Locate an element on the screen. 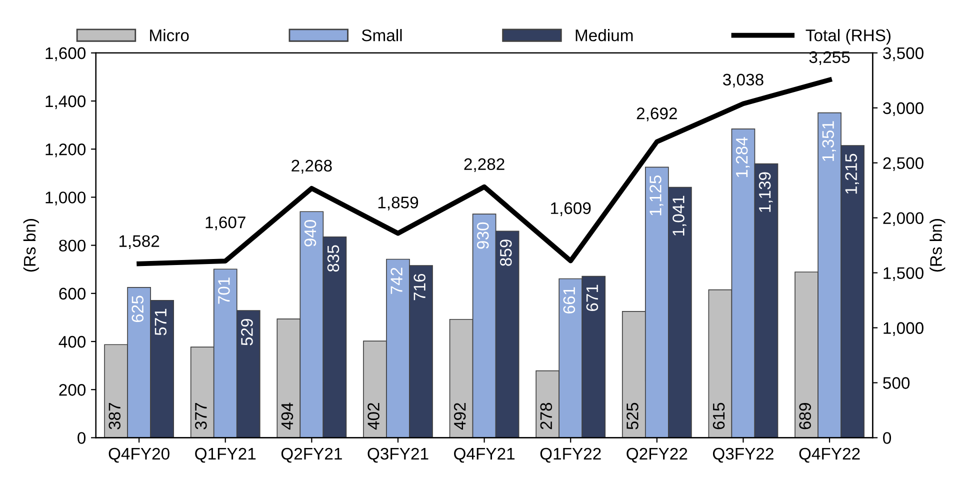 The height and width of the screenshot is (481, 959). legend-label: Total (RHS) is located at coordinates (848, 37).